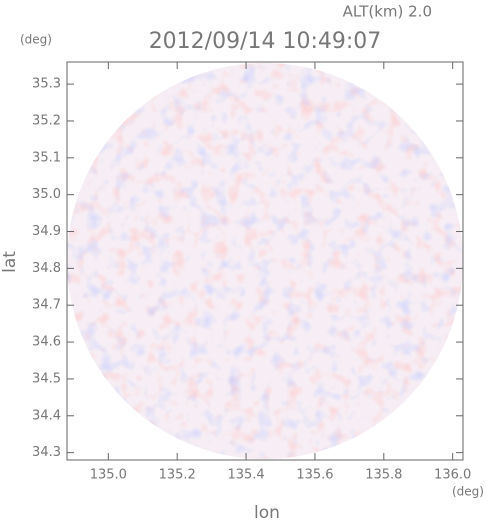  What do you see at coordinates (46, 268) in the screenshot?
I see `y-tick-label: 34.8` at bounding box center [46, 268].